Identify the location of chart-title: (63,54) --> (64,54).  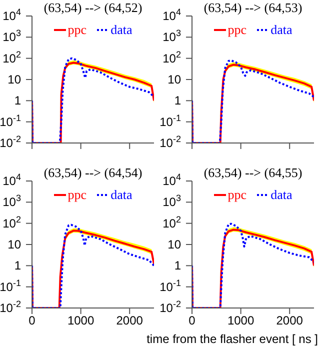
(93, 173).